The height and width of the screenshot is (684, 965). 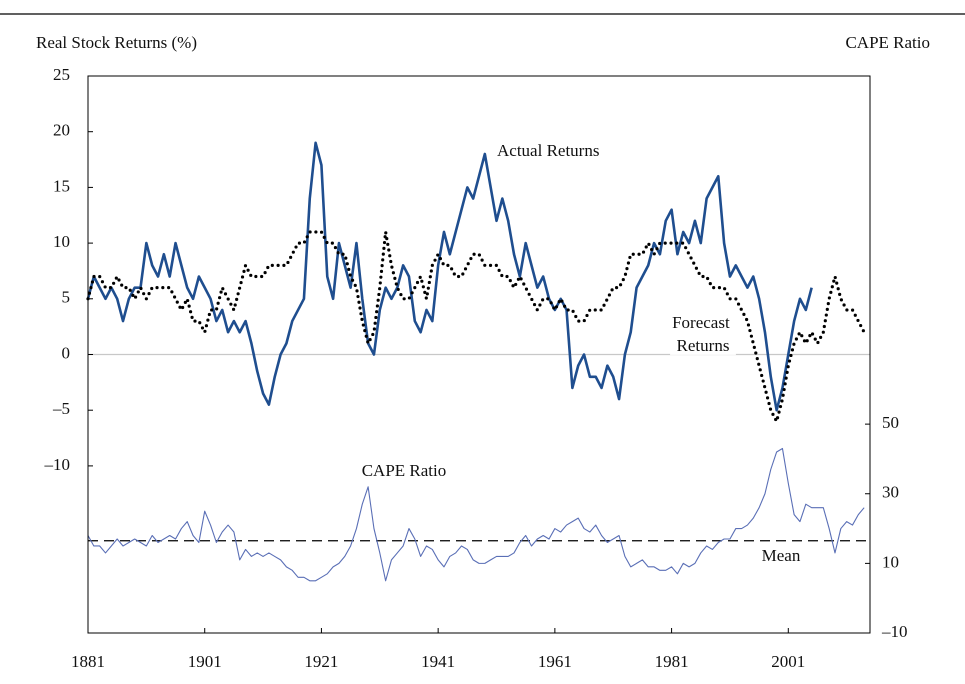 What do you see at coordinates (116, 42) in the screenshot?
I see `y-axis-label: Real Stock Returns (%)` at bounding box center [116, 42].